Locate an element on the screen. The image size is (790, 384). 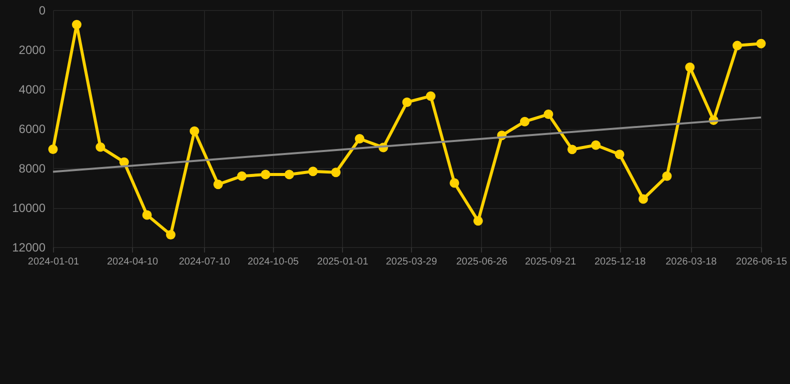
y-tick-label: 2000 is located at coordinates (32, 50).